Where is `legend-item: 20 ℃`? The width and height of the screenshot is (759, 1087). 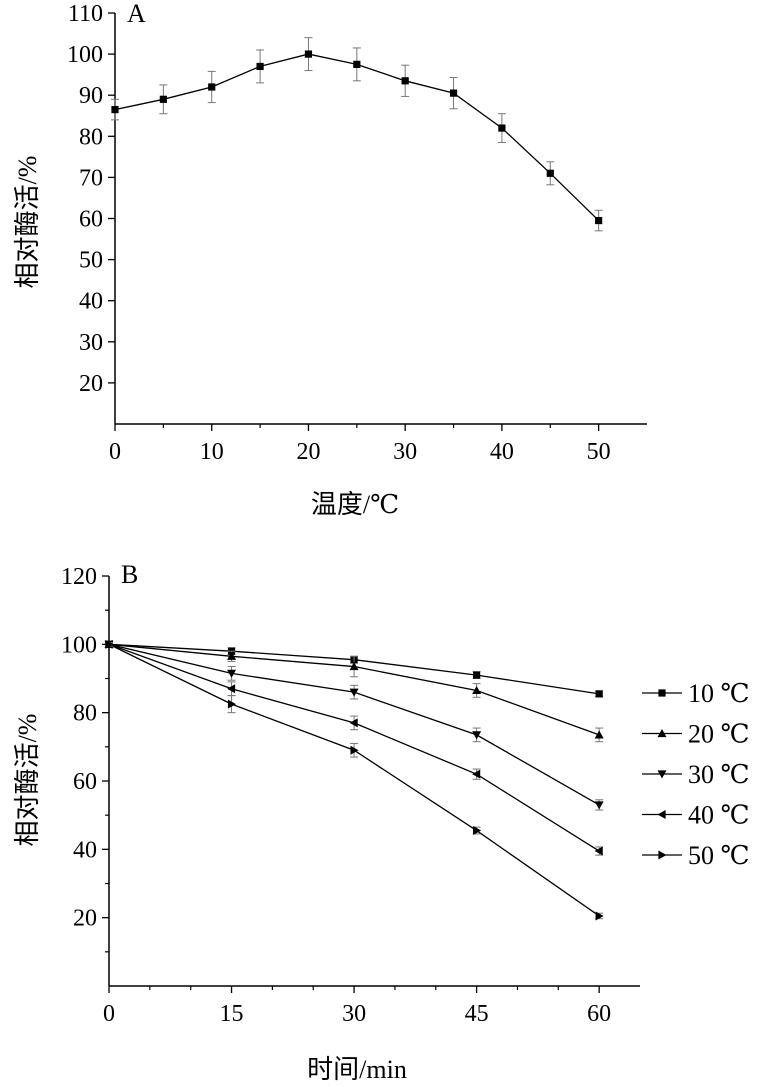 legend-item: 20 ℃ is located at coordinates (696, 734).